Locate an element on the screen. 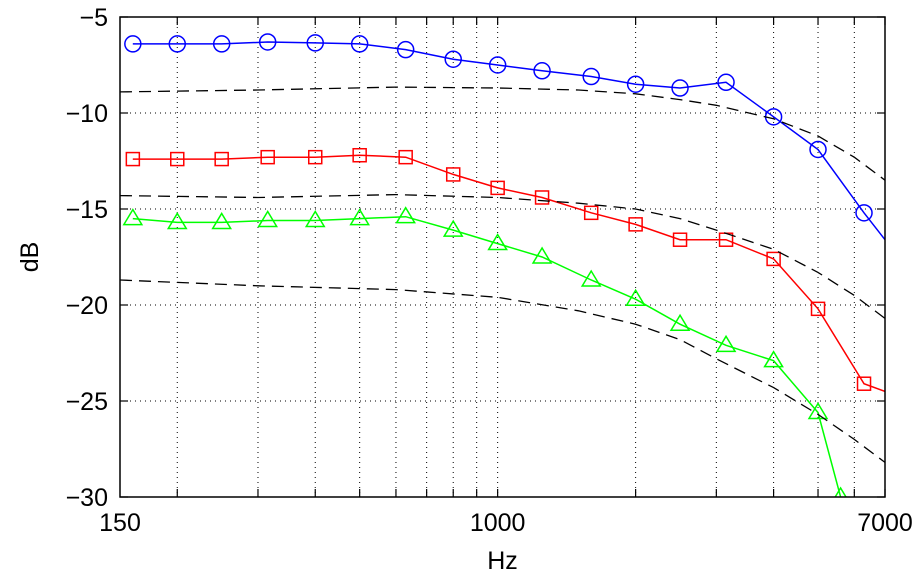 Image resolution: width=922 pixels, height=575 pixels. y-axis-label: dB is located at coordinates (30, 257).